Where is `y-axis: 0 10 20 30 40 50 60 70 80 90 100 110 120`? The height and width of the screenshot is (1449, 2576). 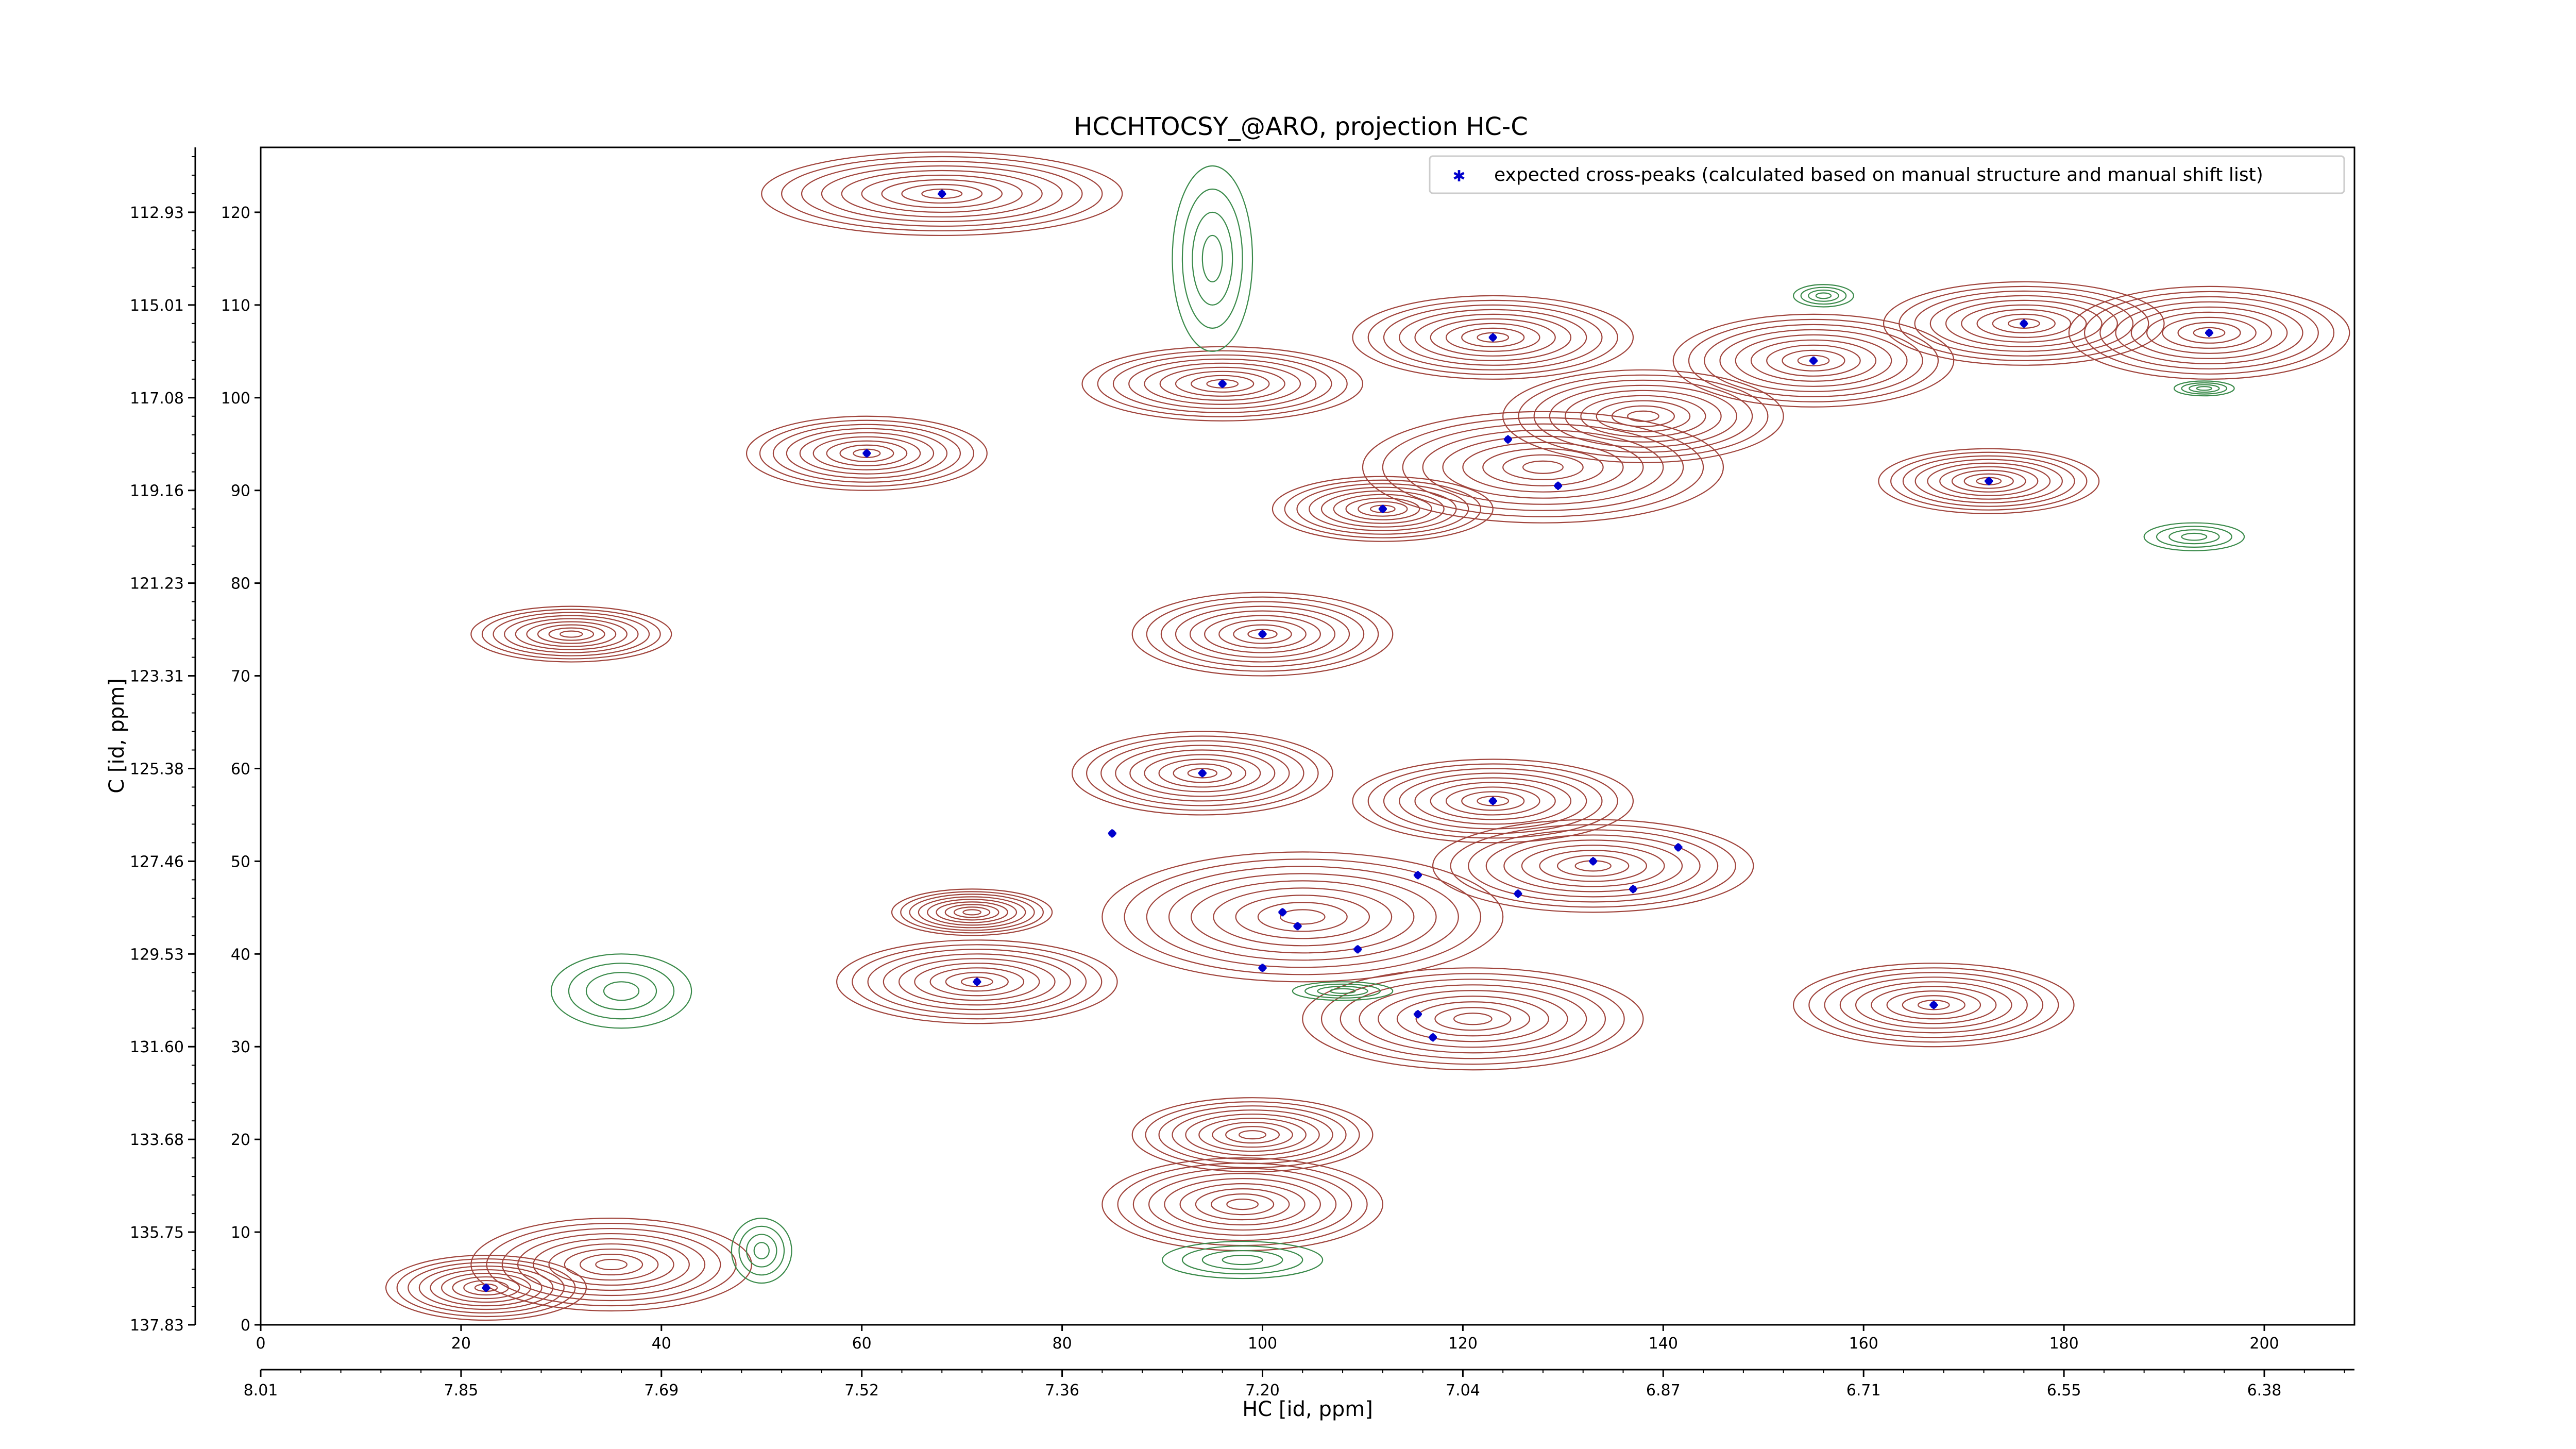 y-axis: 0 10 20 30 40 50 60 70 80 90 100 110 120 is located at coordinates (241, 769).